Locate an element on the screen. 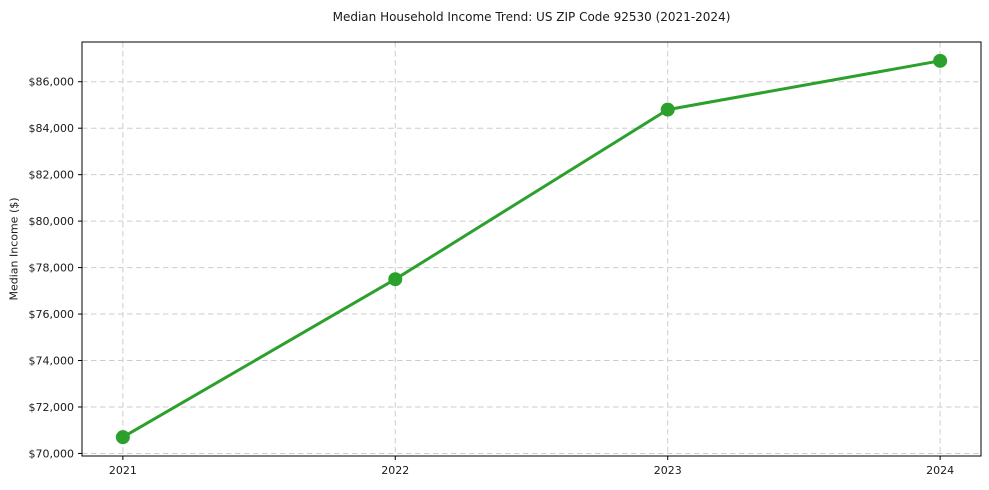 This screenshot has height=490, width=989. data-point-2021 is located at coordinates (122, 437).